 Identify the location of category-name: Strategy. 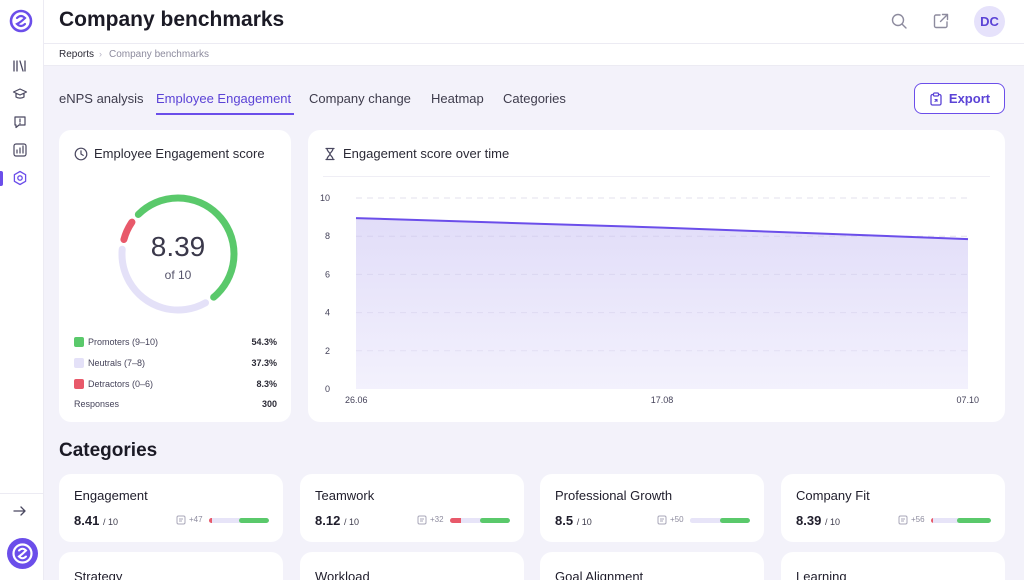
(98, 574).